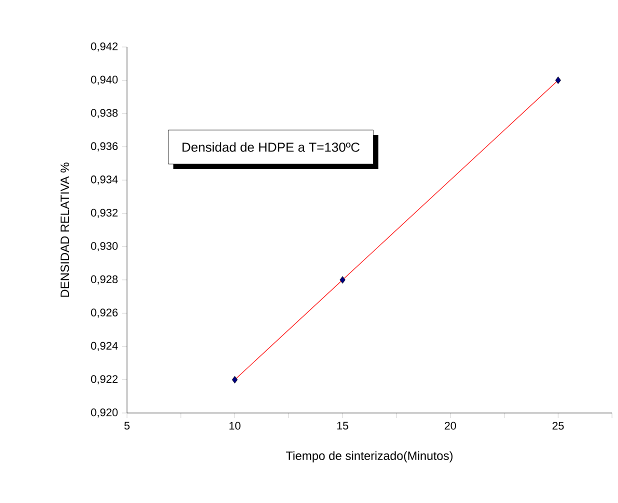 Image resolution: width=618 pixels, height=503 pixels. What do you see at coordinates (104, 47) in the screenshot?
I see `y-tick-label: 0,942` at bounding box center [104, 47].